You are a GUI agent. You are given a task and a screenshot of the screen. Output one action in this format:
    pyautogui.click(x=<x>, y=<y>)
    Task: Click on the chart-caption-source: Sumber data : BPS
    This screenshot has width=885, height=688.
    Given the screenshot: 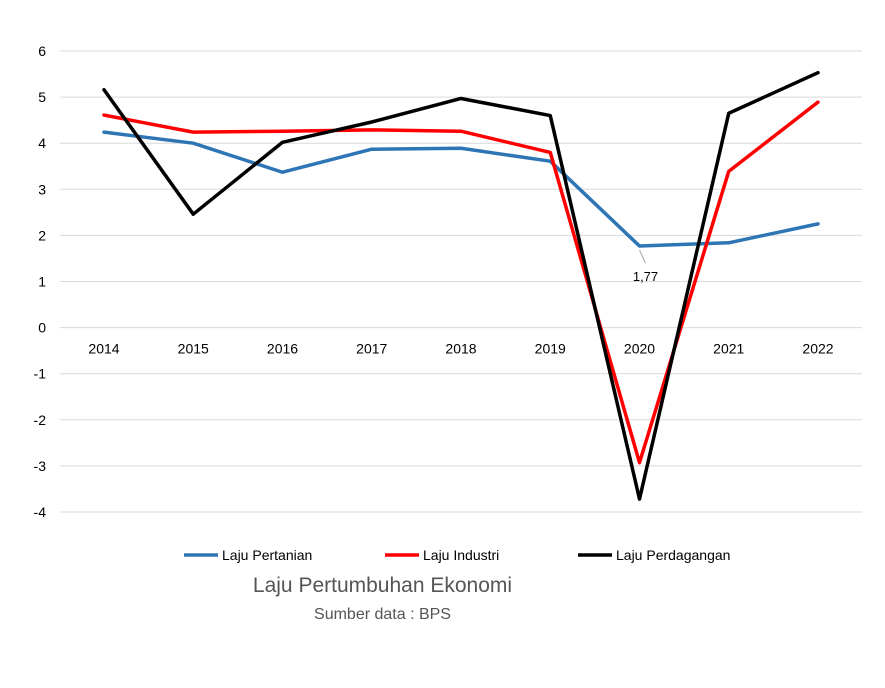 What is the action you would take?
    pyautogui.click(x=382, y=614)
    